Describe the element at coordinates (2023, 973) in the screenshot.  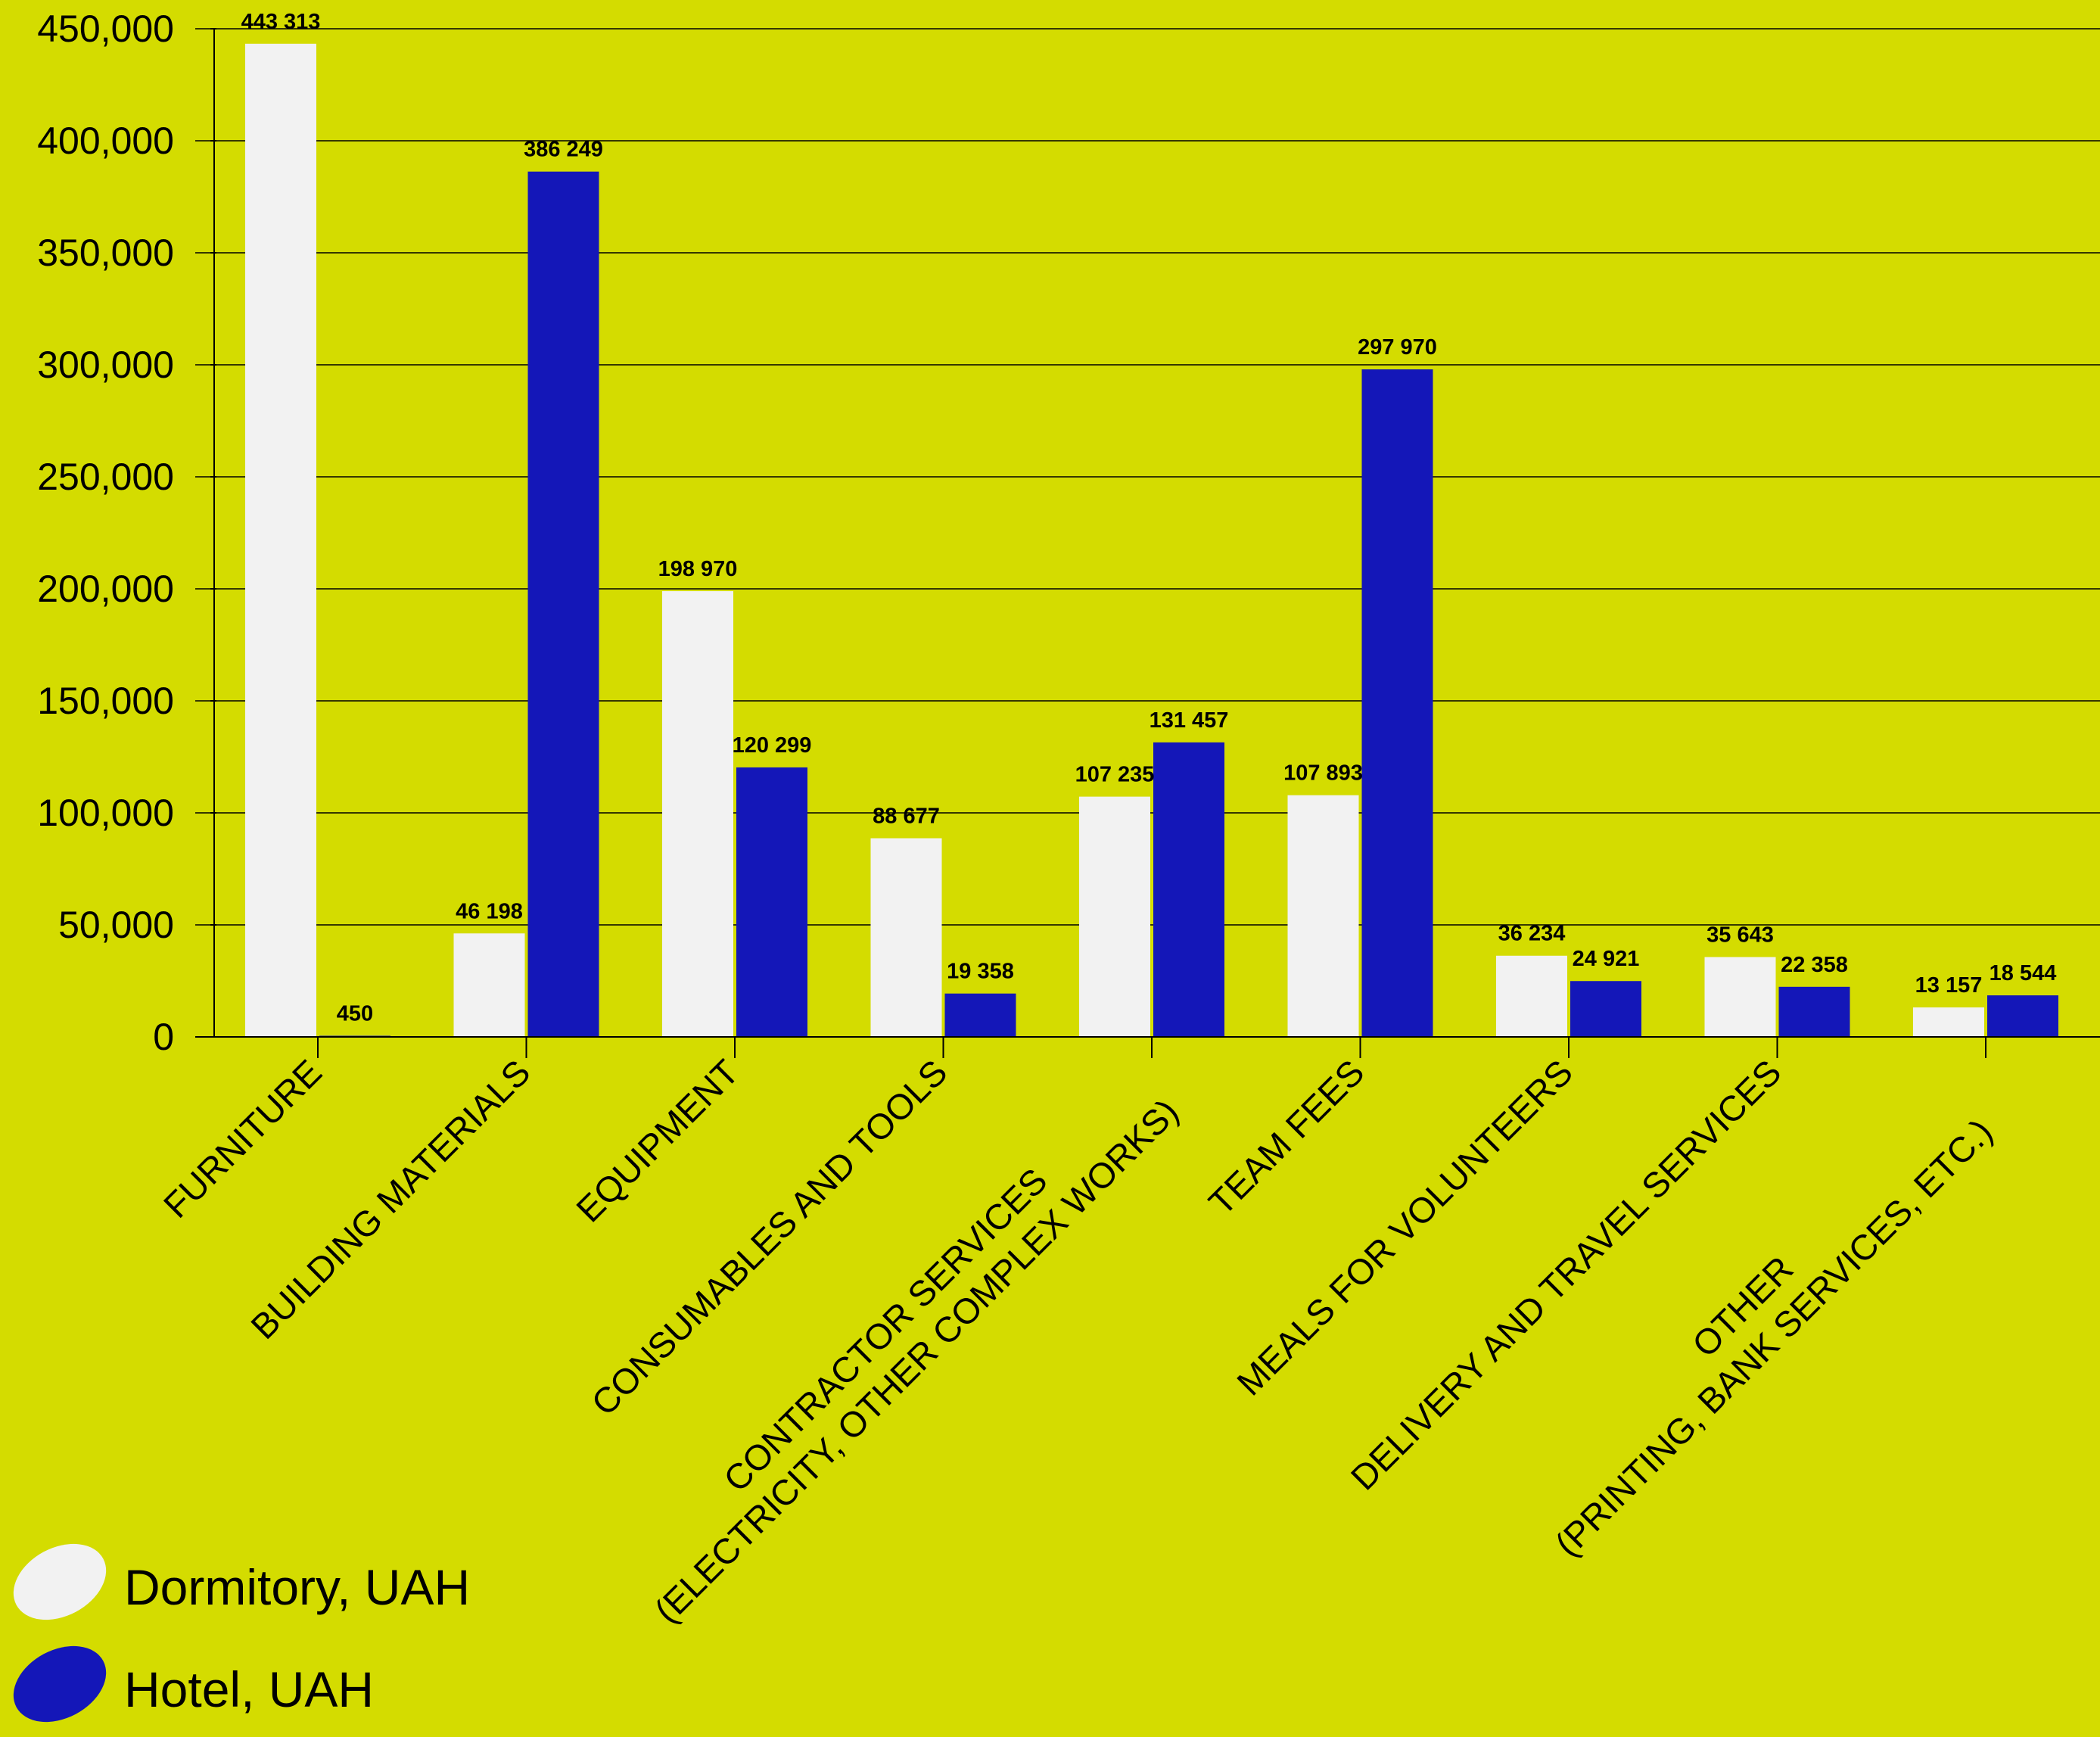
I see `data-label: 18 544` at that location.